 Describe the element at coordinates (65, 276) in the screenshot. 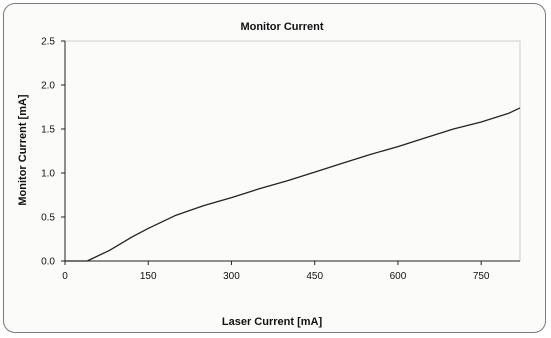

I see `x-tick-label: 0` at that location.